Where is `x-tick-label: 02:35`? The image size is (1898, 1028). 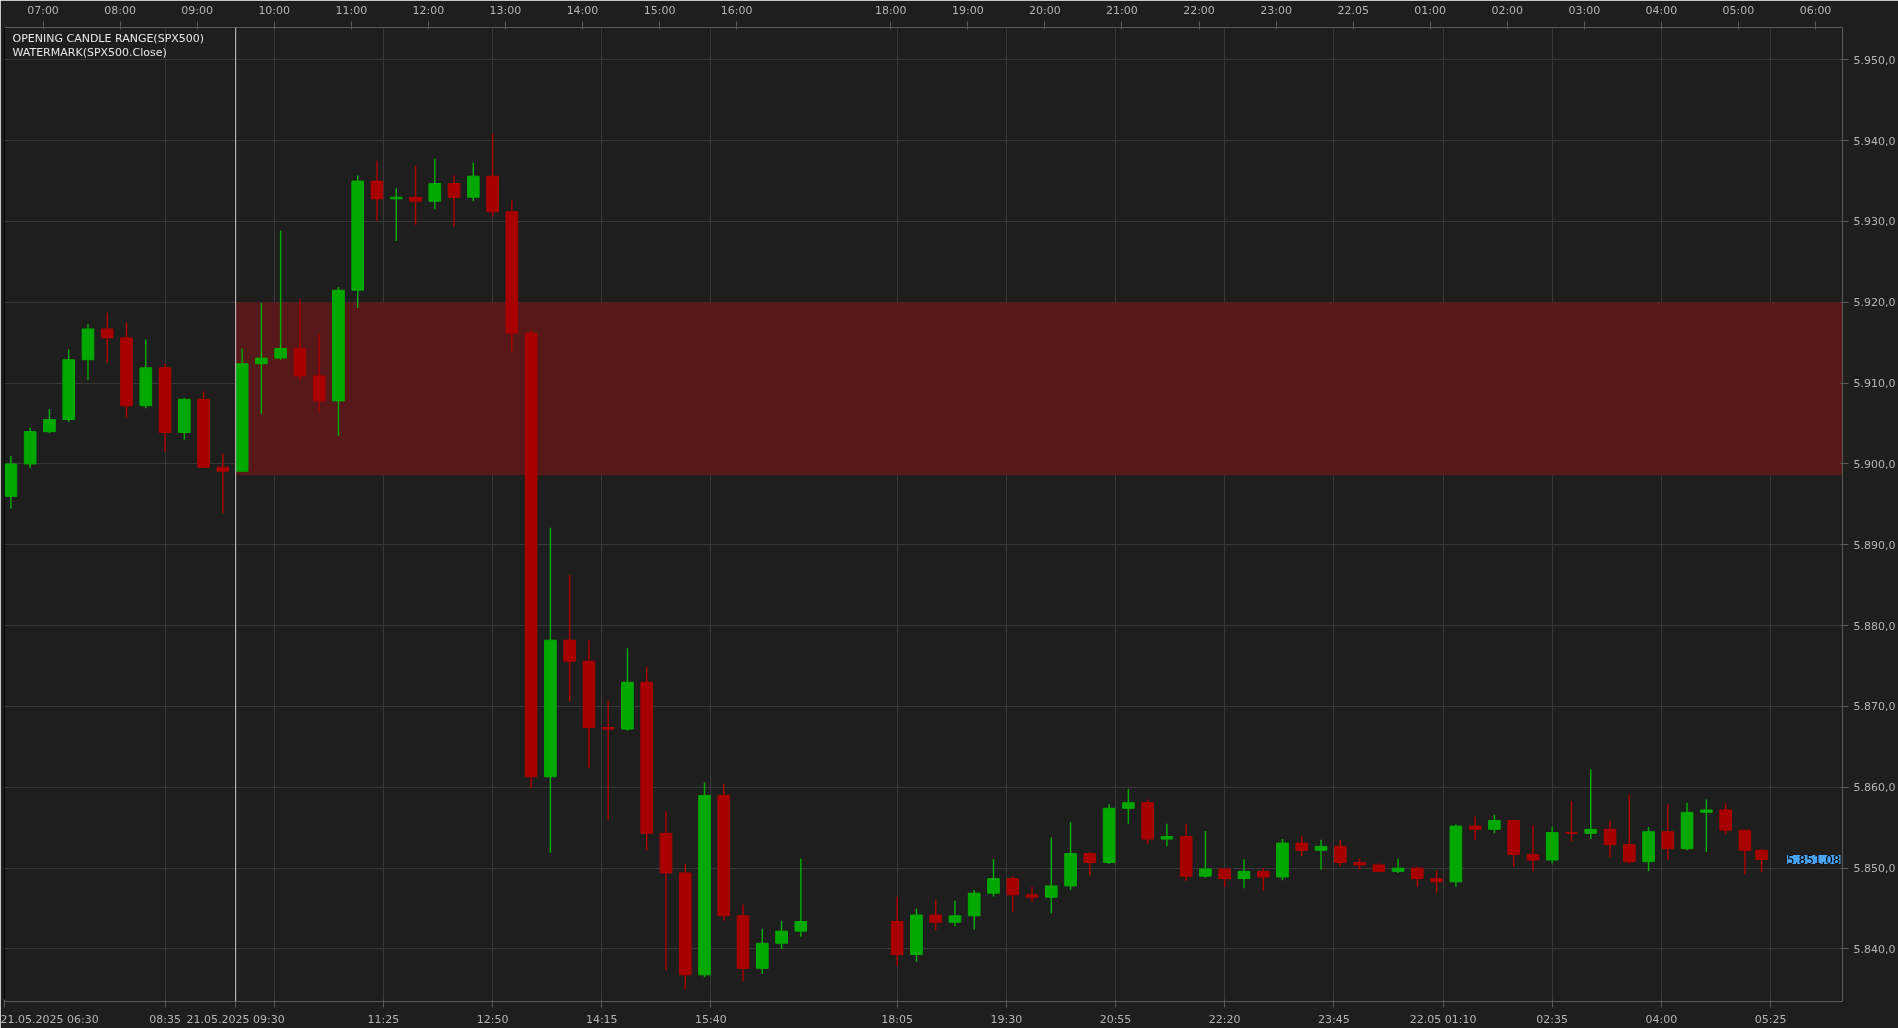
x-tick-label: 02:35 is located at coordinates (1552, 1019).